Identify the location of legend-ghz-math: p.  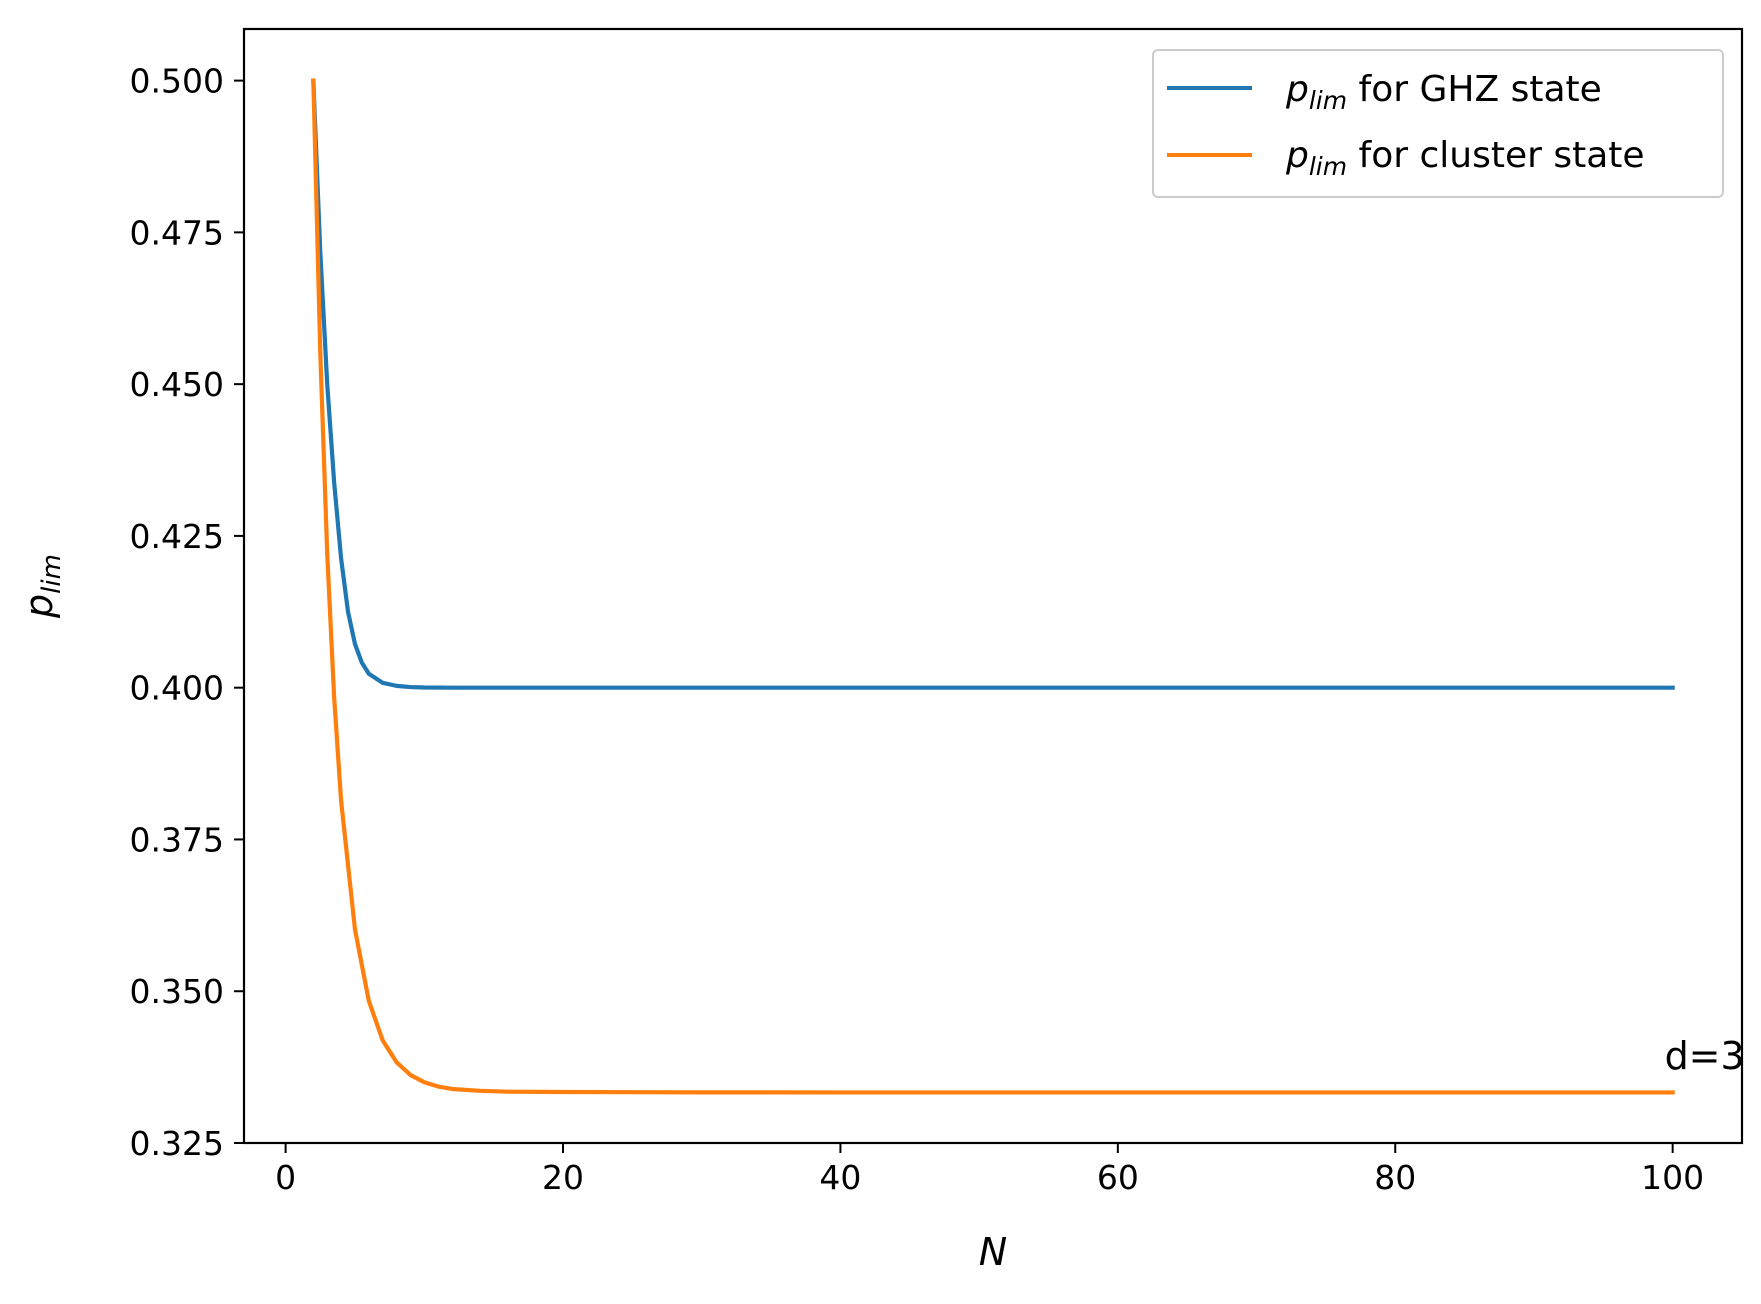
(1297, 89).